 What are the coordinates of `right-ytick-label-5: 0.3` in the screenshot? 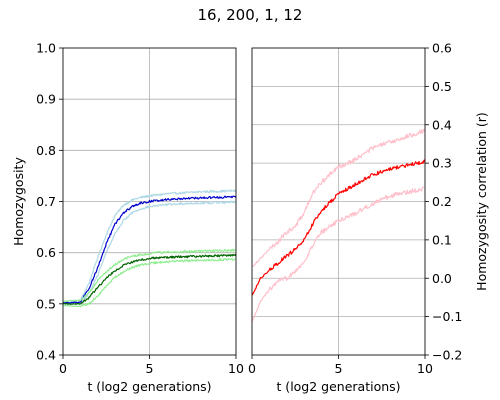 It's located at (442, 163).